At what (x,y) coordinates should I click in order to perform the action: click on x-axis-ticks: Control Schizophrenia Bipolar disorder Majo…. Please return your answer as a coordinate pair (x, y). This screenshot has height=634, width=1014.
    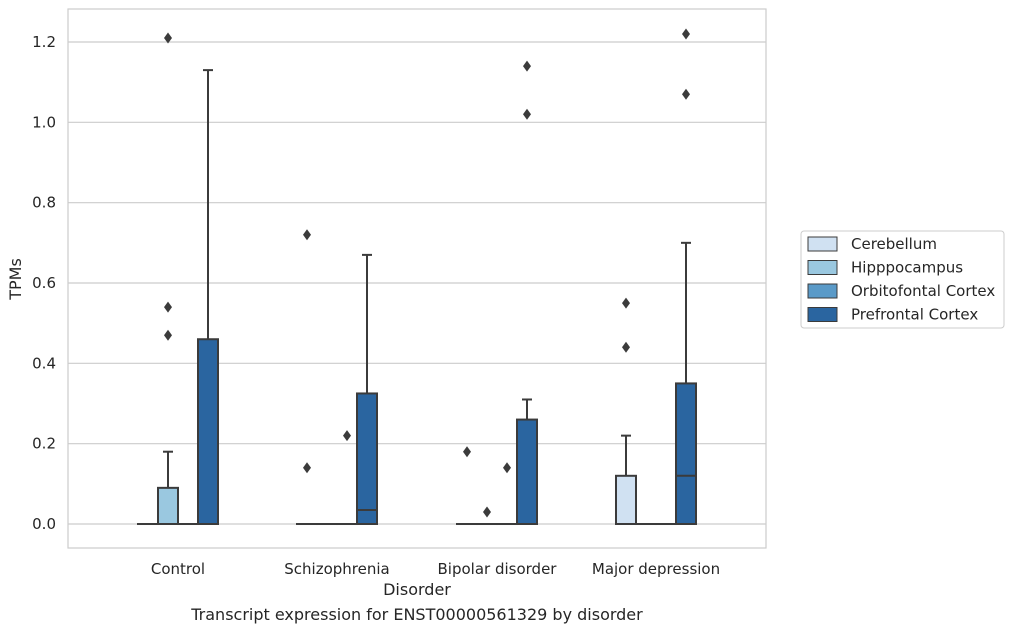
    Looking at the image, I should click on (435, 569).